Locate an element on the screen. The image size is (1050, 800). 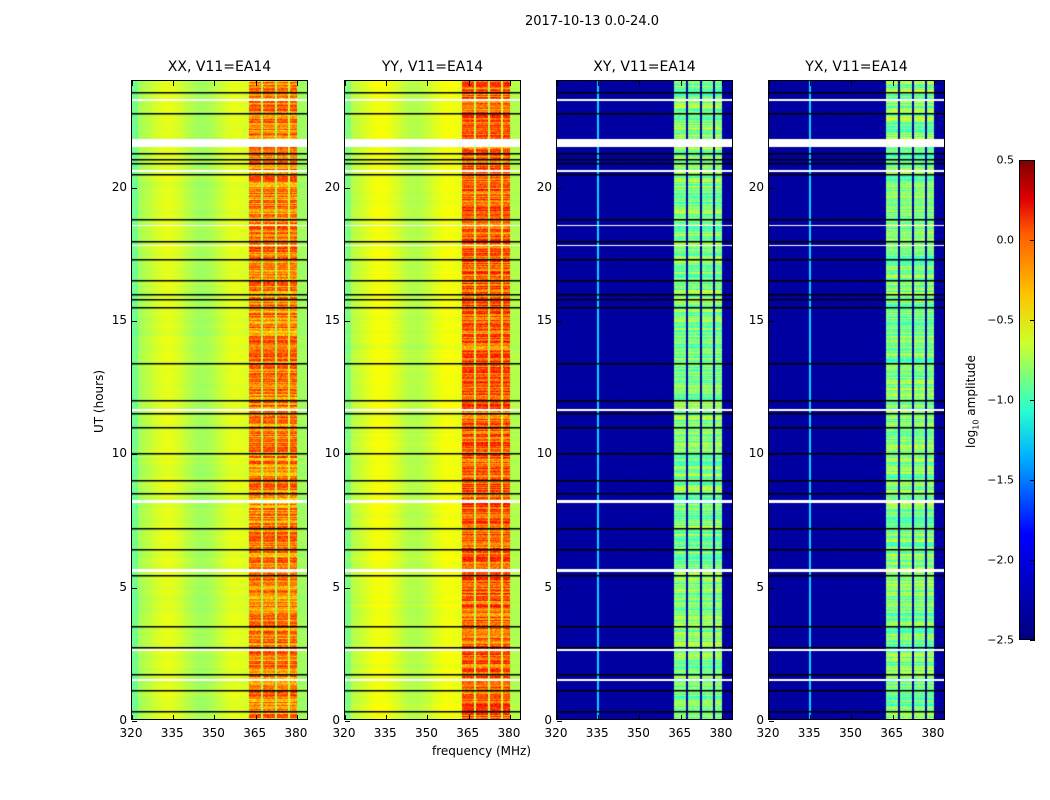
figure-suptitle: 2017-10-13 0.0-24.0 is located at coordinates (592, 21).